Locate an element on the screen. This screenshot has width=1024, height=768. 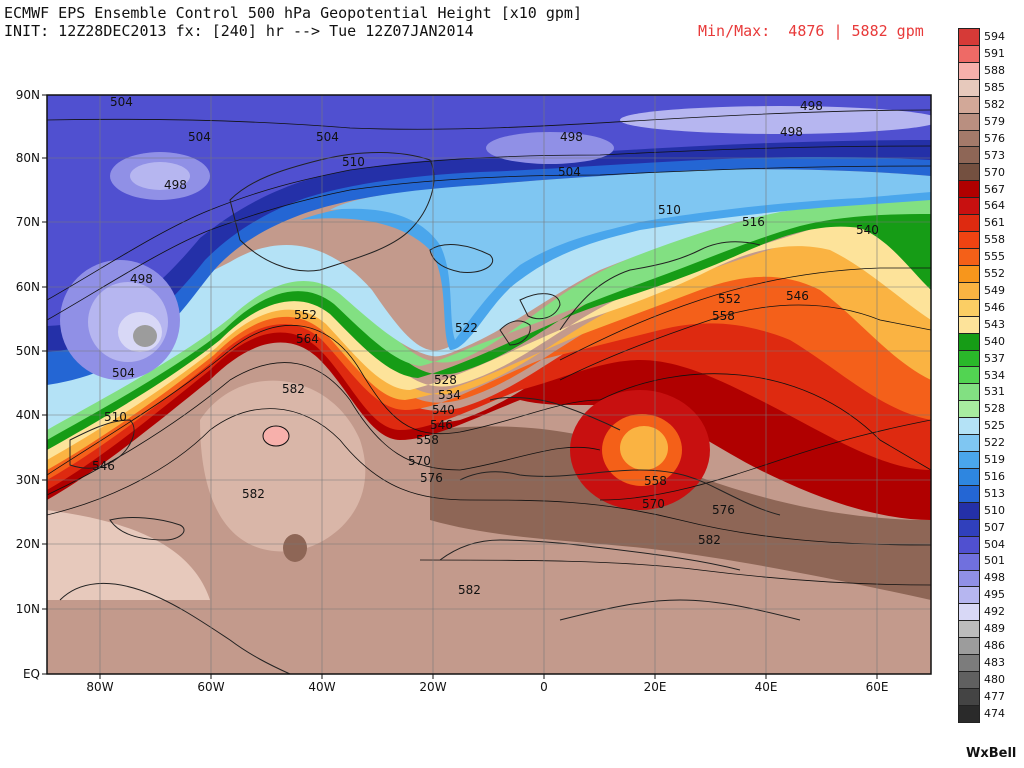
lat-label-90n: 90N is located at coordinates (27, 95).